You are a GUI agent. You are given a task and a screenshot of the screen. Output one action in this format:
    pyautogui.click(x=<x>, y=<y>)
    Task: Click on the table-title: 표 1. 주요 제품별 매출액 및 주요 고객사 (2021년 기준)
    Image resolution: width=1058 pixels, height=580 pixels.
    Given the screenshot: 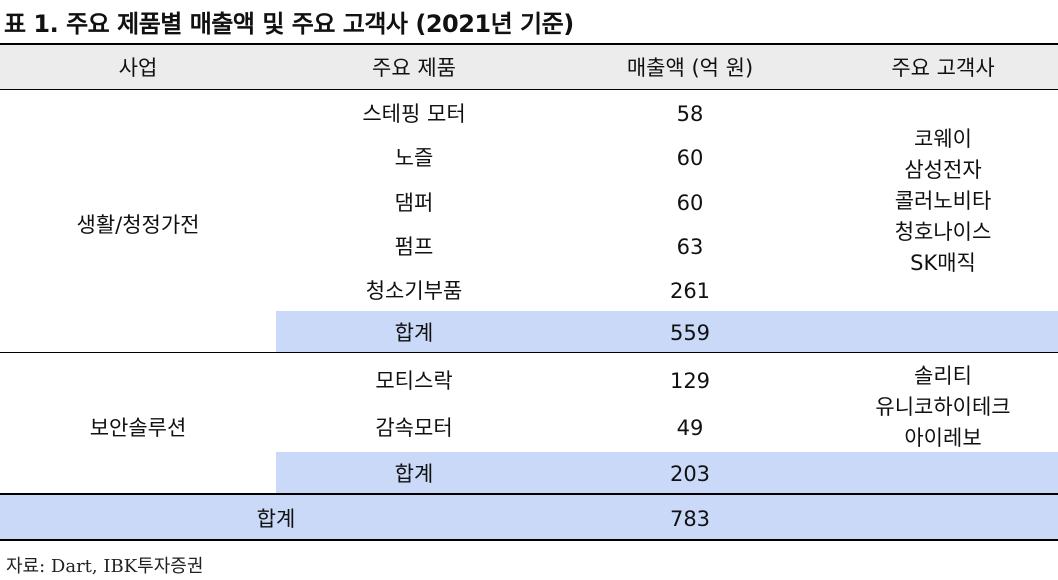 What is the action you would take?
    pyautogui.click(x=289, y=24)
    